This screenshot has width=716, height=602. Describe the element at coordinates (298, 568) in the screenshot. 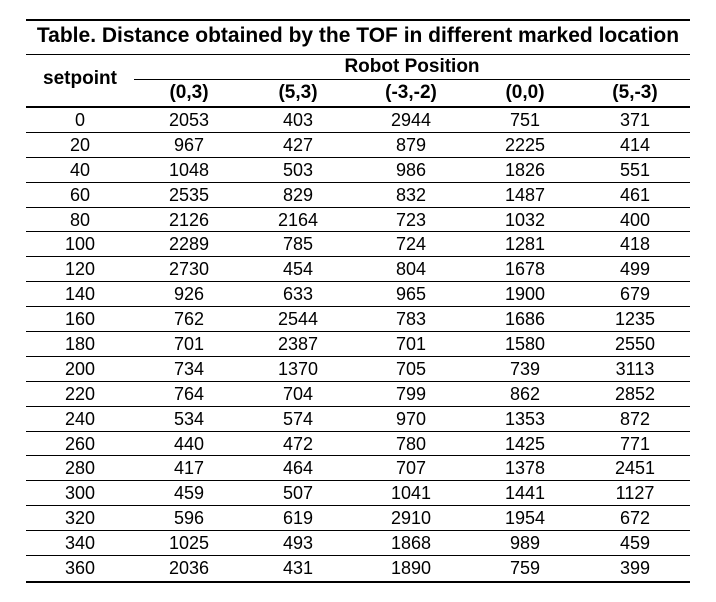

I see `distance-cell: 431` at that location.